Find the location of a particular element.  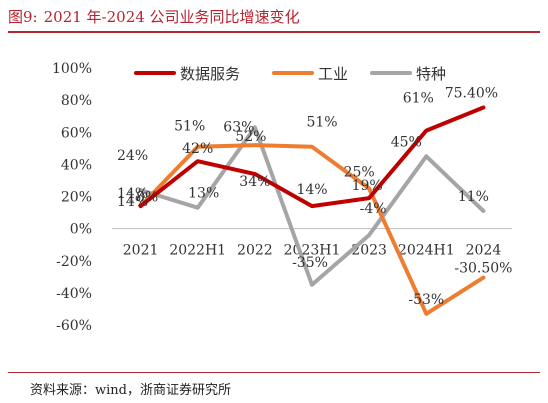

x-tick-label: 2023 is located at coordinates (369, 251).